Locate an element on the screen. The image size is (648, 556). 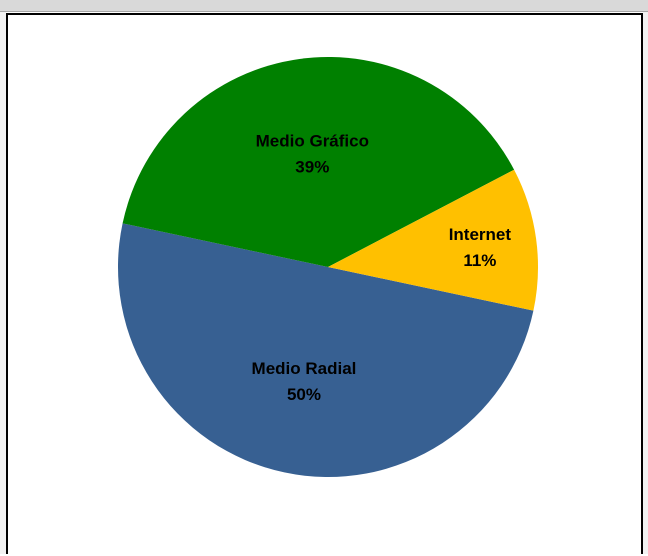
slice-name-label-internet: Internet is located at coordinates (480, 234).